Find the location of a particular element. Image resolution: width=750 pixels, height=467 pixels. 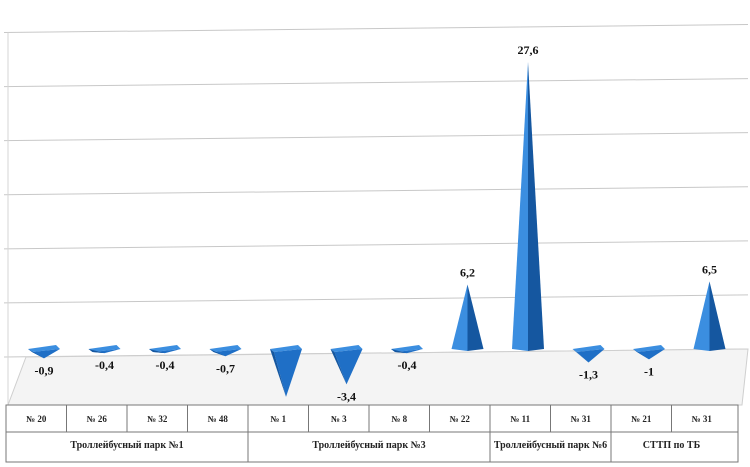

value-label: -3,4 is located at coordinates (346, 396).